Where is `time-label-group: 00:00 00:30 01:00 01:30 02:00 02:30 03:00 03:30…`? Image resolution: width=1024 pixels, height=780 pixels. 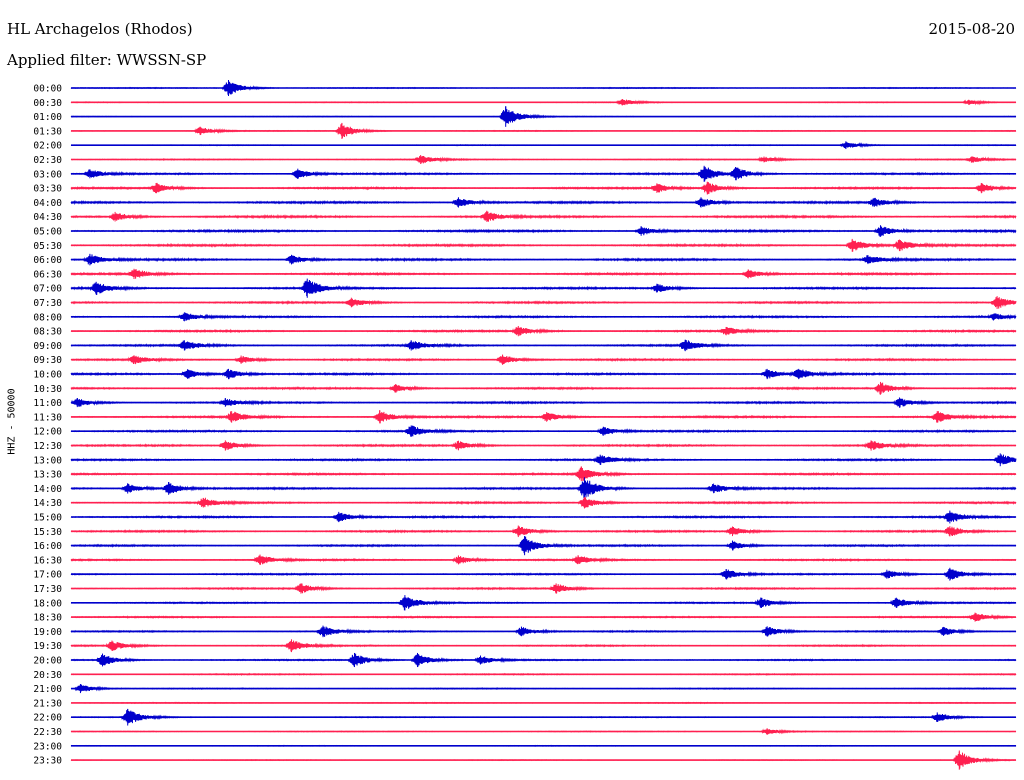
time-label-group: 00:00 00:30 01:00 01:30 02:00 02:30 03:00 03:30… is located at coordinates (47, 425).